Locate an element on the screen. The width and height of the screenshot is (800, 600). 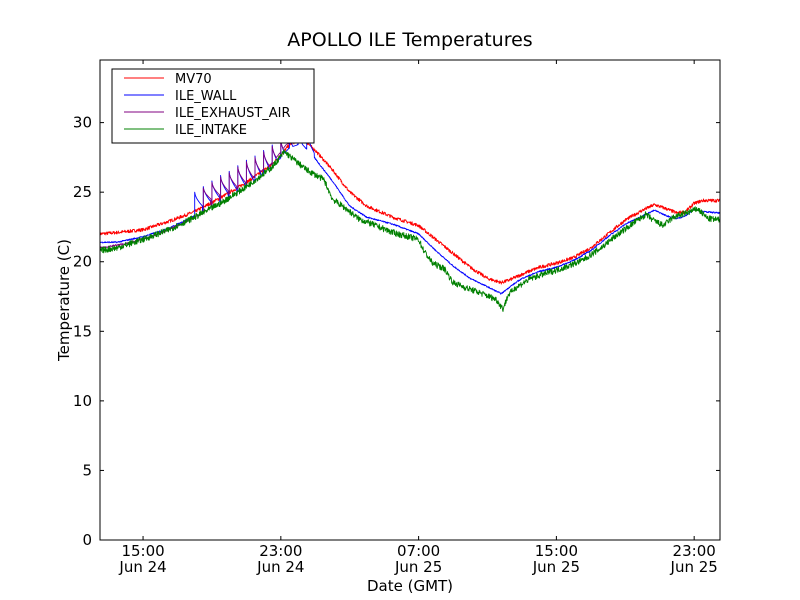
y-tick-label: 25 is located at coordinates (82, 192).